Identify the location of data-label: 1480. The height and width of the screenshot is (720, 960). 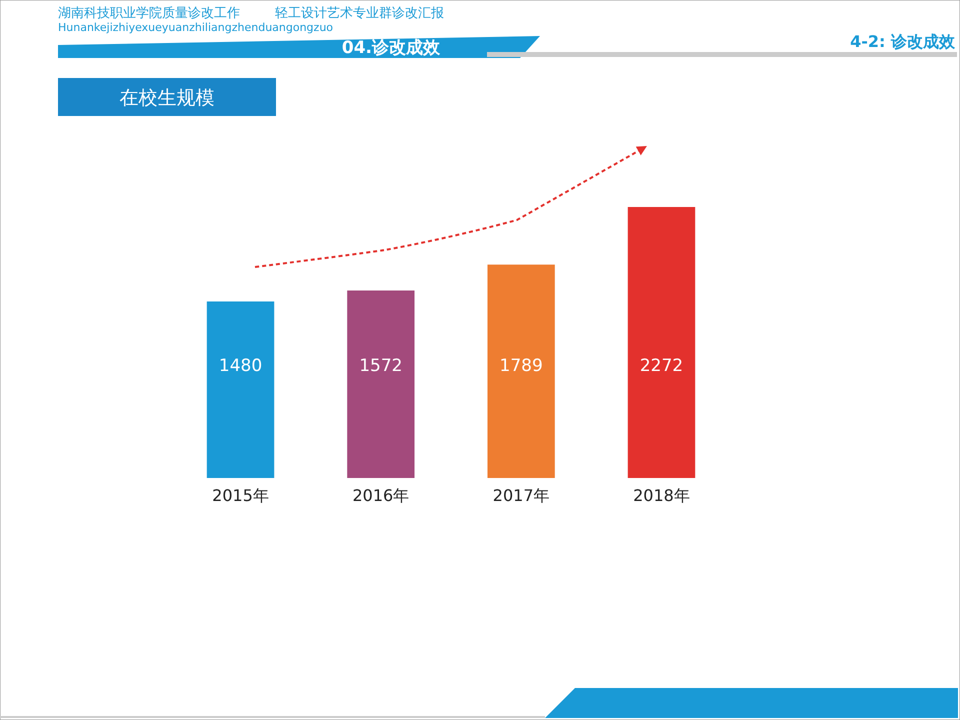
(240, 366).